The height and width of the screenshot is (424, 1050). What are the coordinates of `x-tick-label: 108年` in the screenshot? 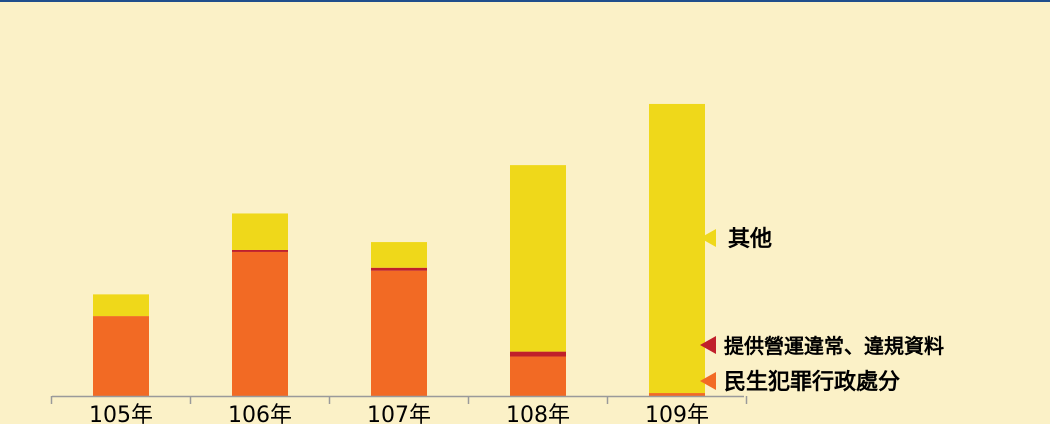 It's located at (538, 413).